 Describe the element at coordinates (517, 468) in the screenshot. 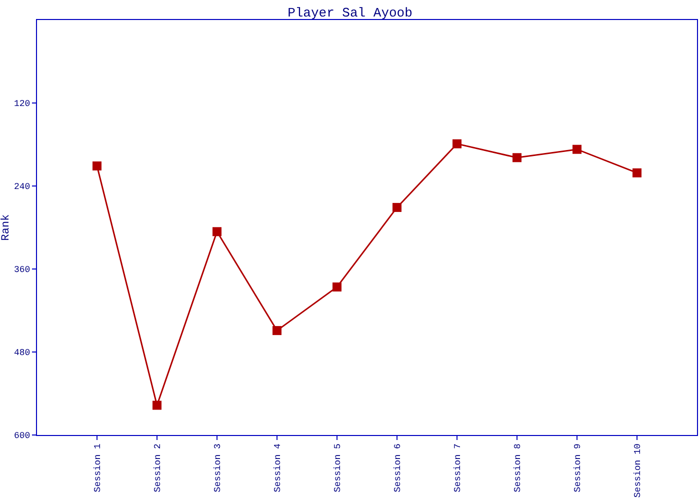

I see `x-tick-label: Session 8` at that location.